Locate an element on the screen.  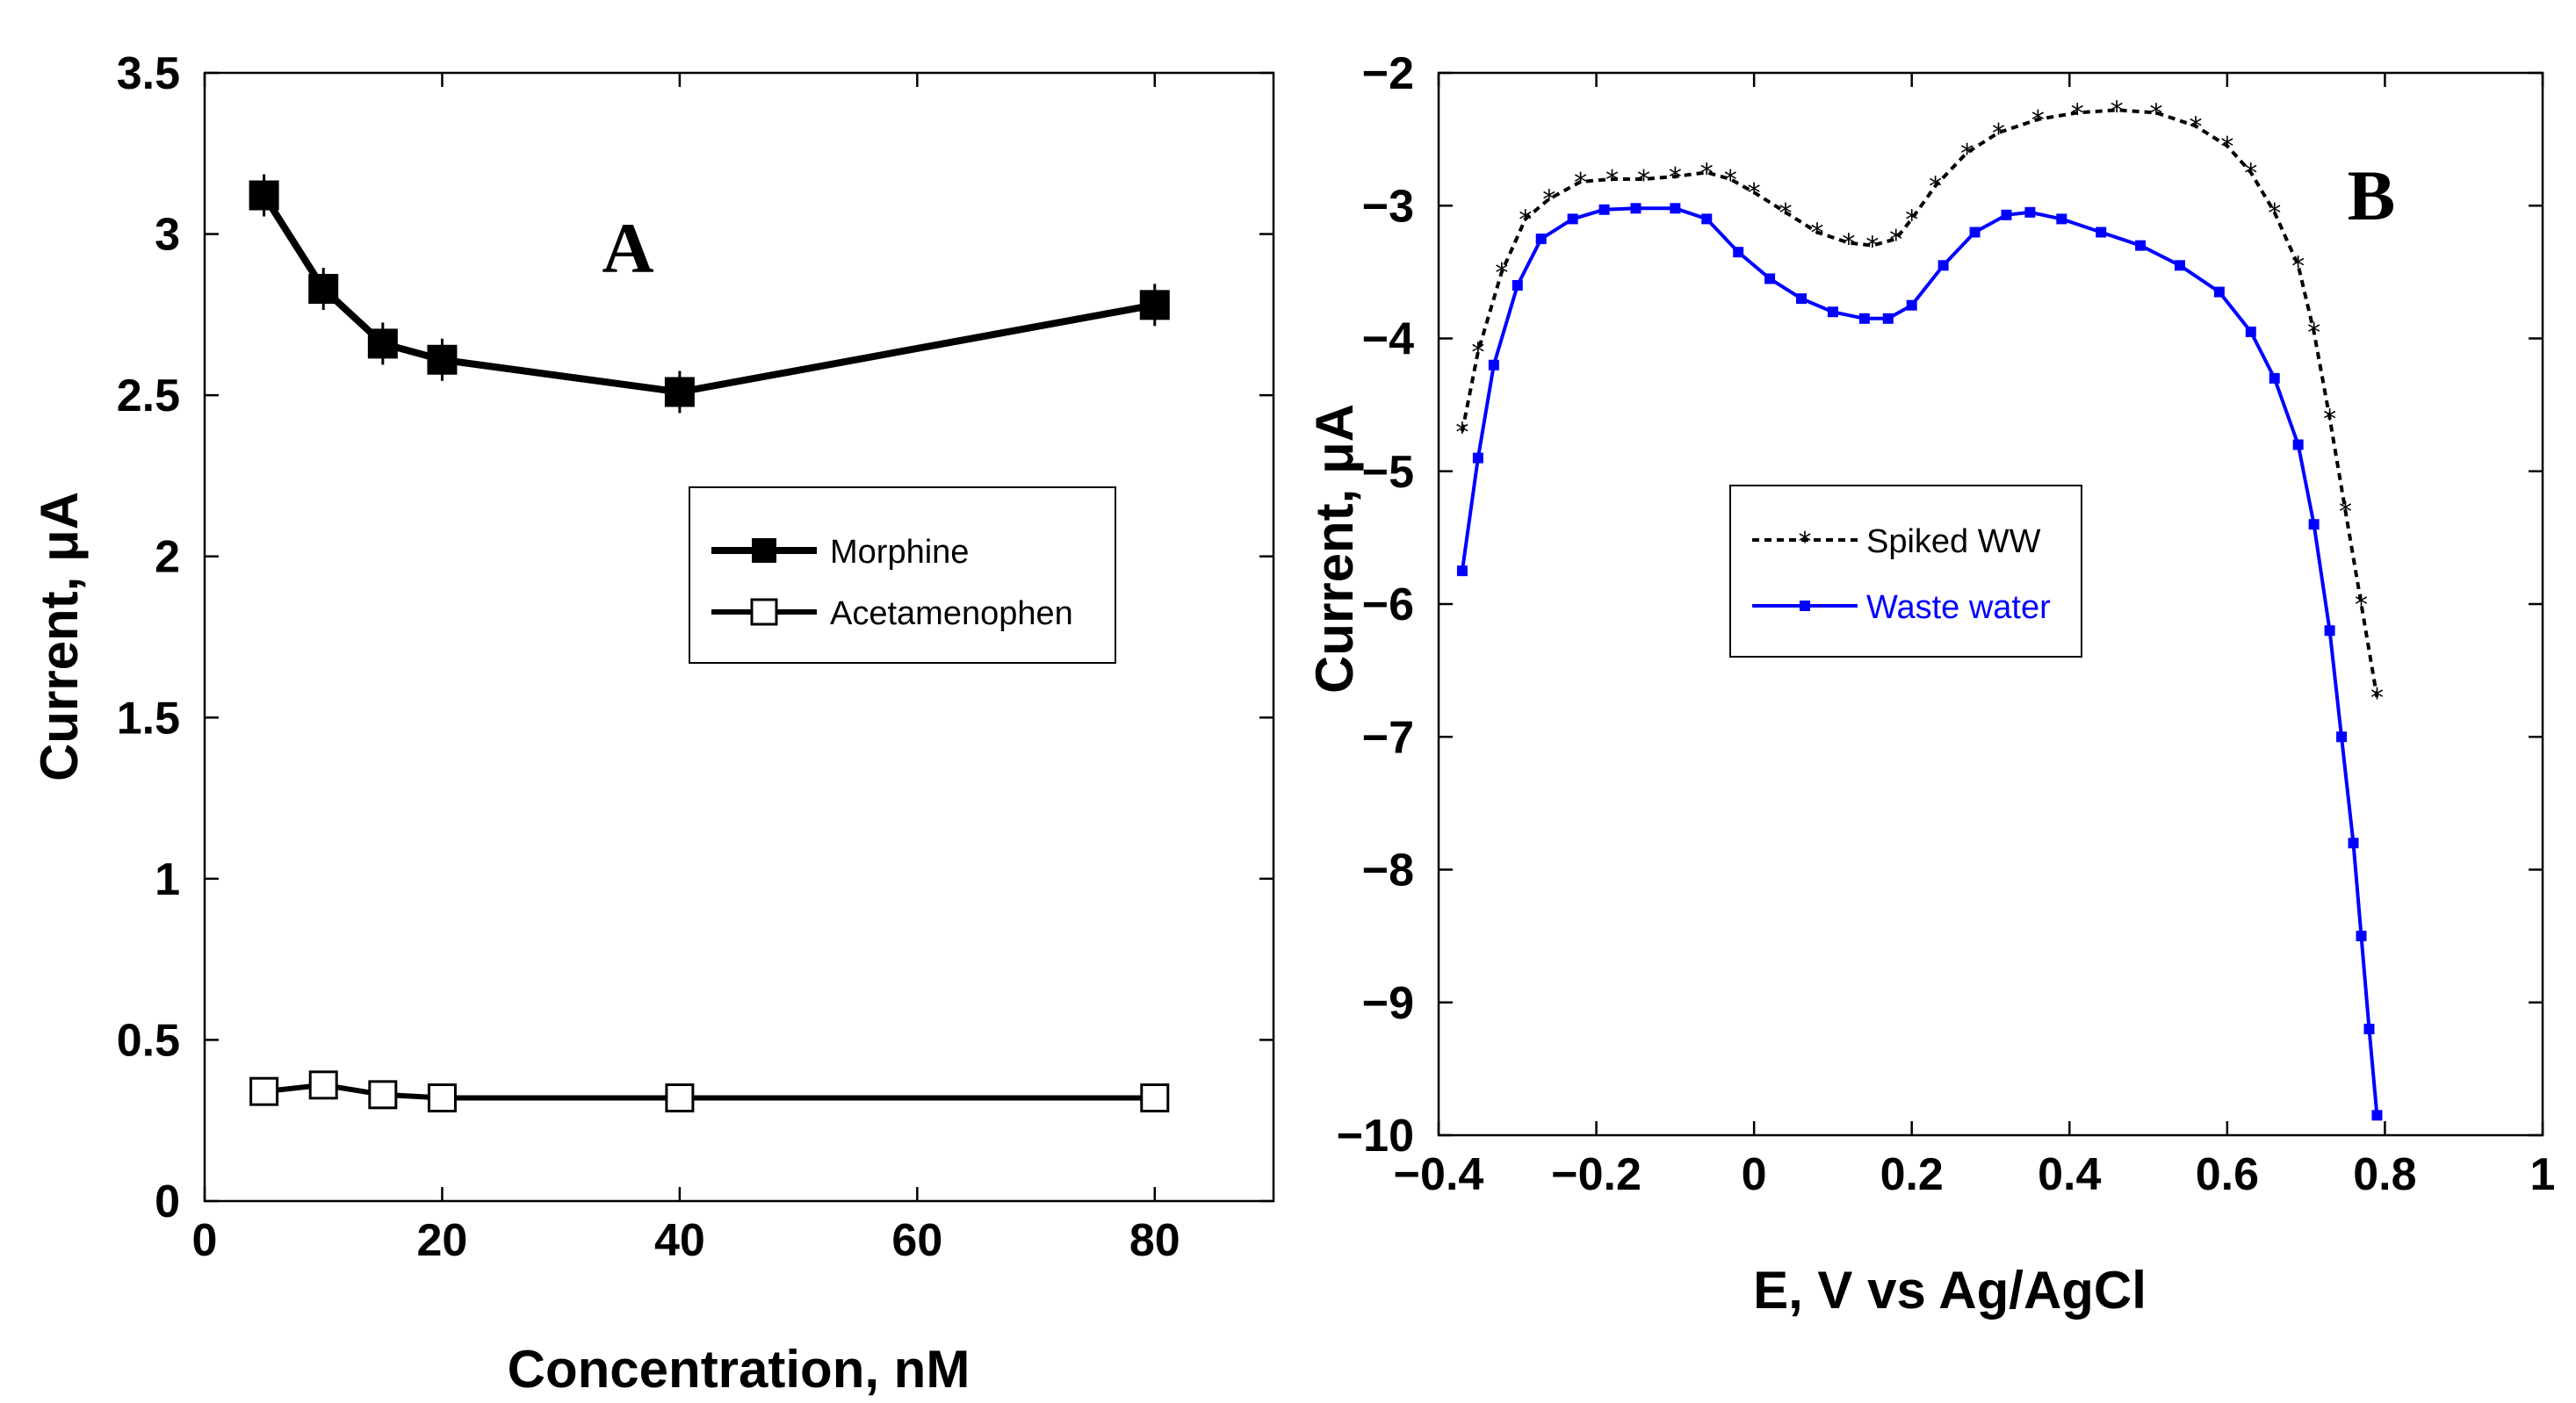
series-morphine-line is located at coordinates (708, 294).